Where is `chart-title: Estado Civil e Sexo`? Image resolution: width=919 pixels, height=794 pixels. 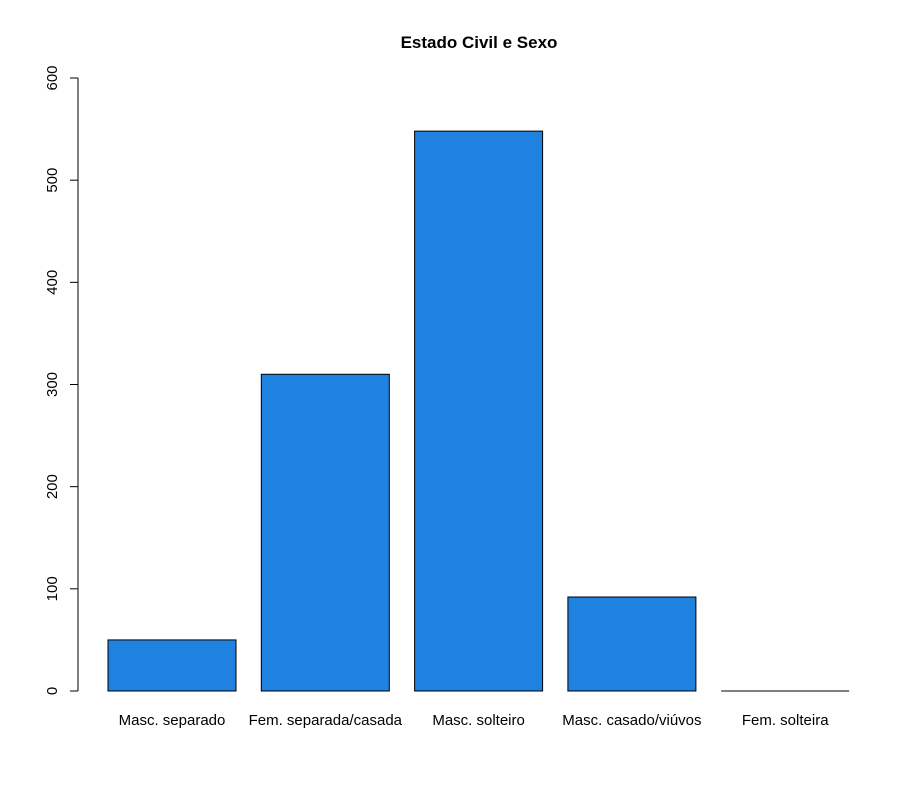
chart-title: Estado Civil e Sexo is located at coordinates (479, 42).